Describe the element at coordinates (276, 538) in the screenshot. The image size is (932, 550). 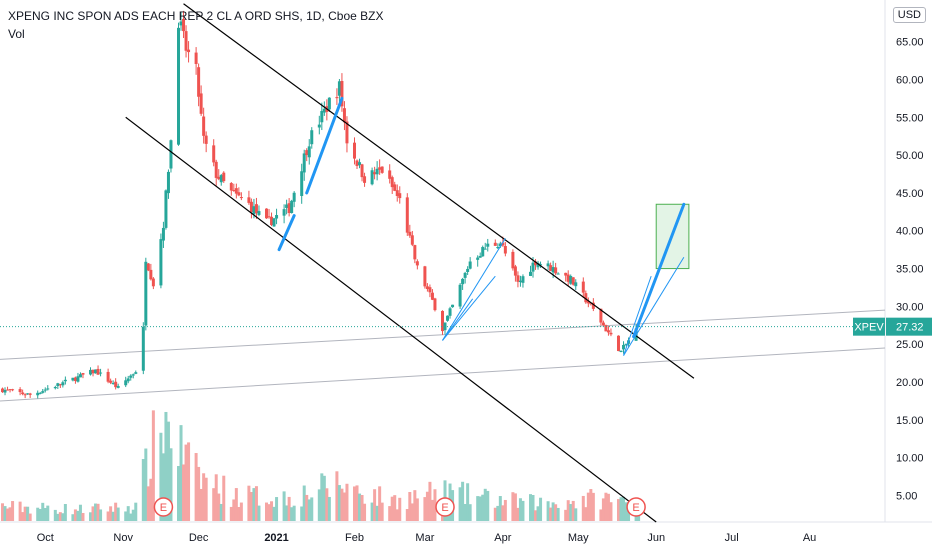
I see `x-tick-label: 2021` at that location.